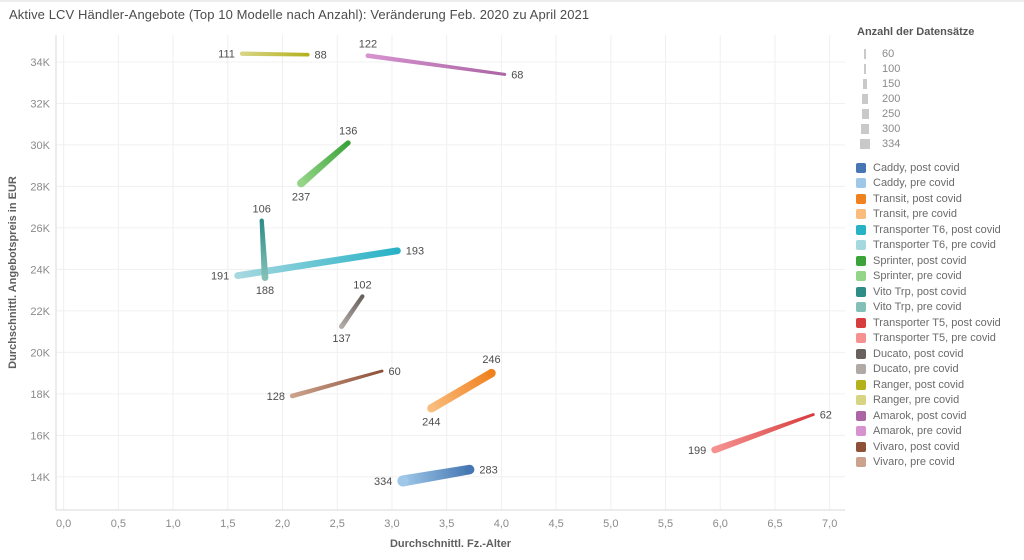 Image resolution: width=1024 pixels, height=560 pixels. I want to click on size-legend-item-300: 300, so click(939, 128).